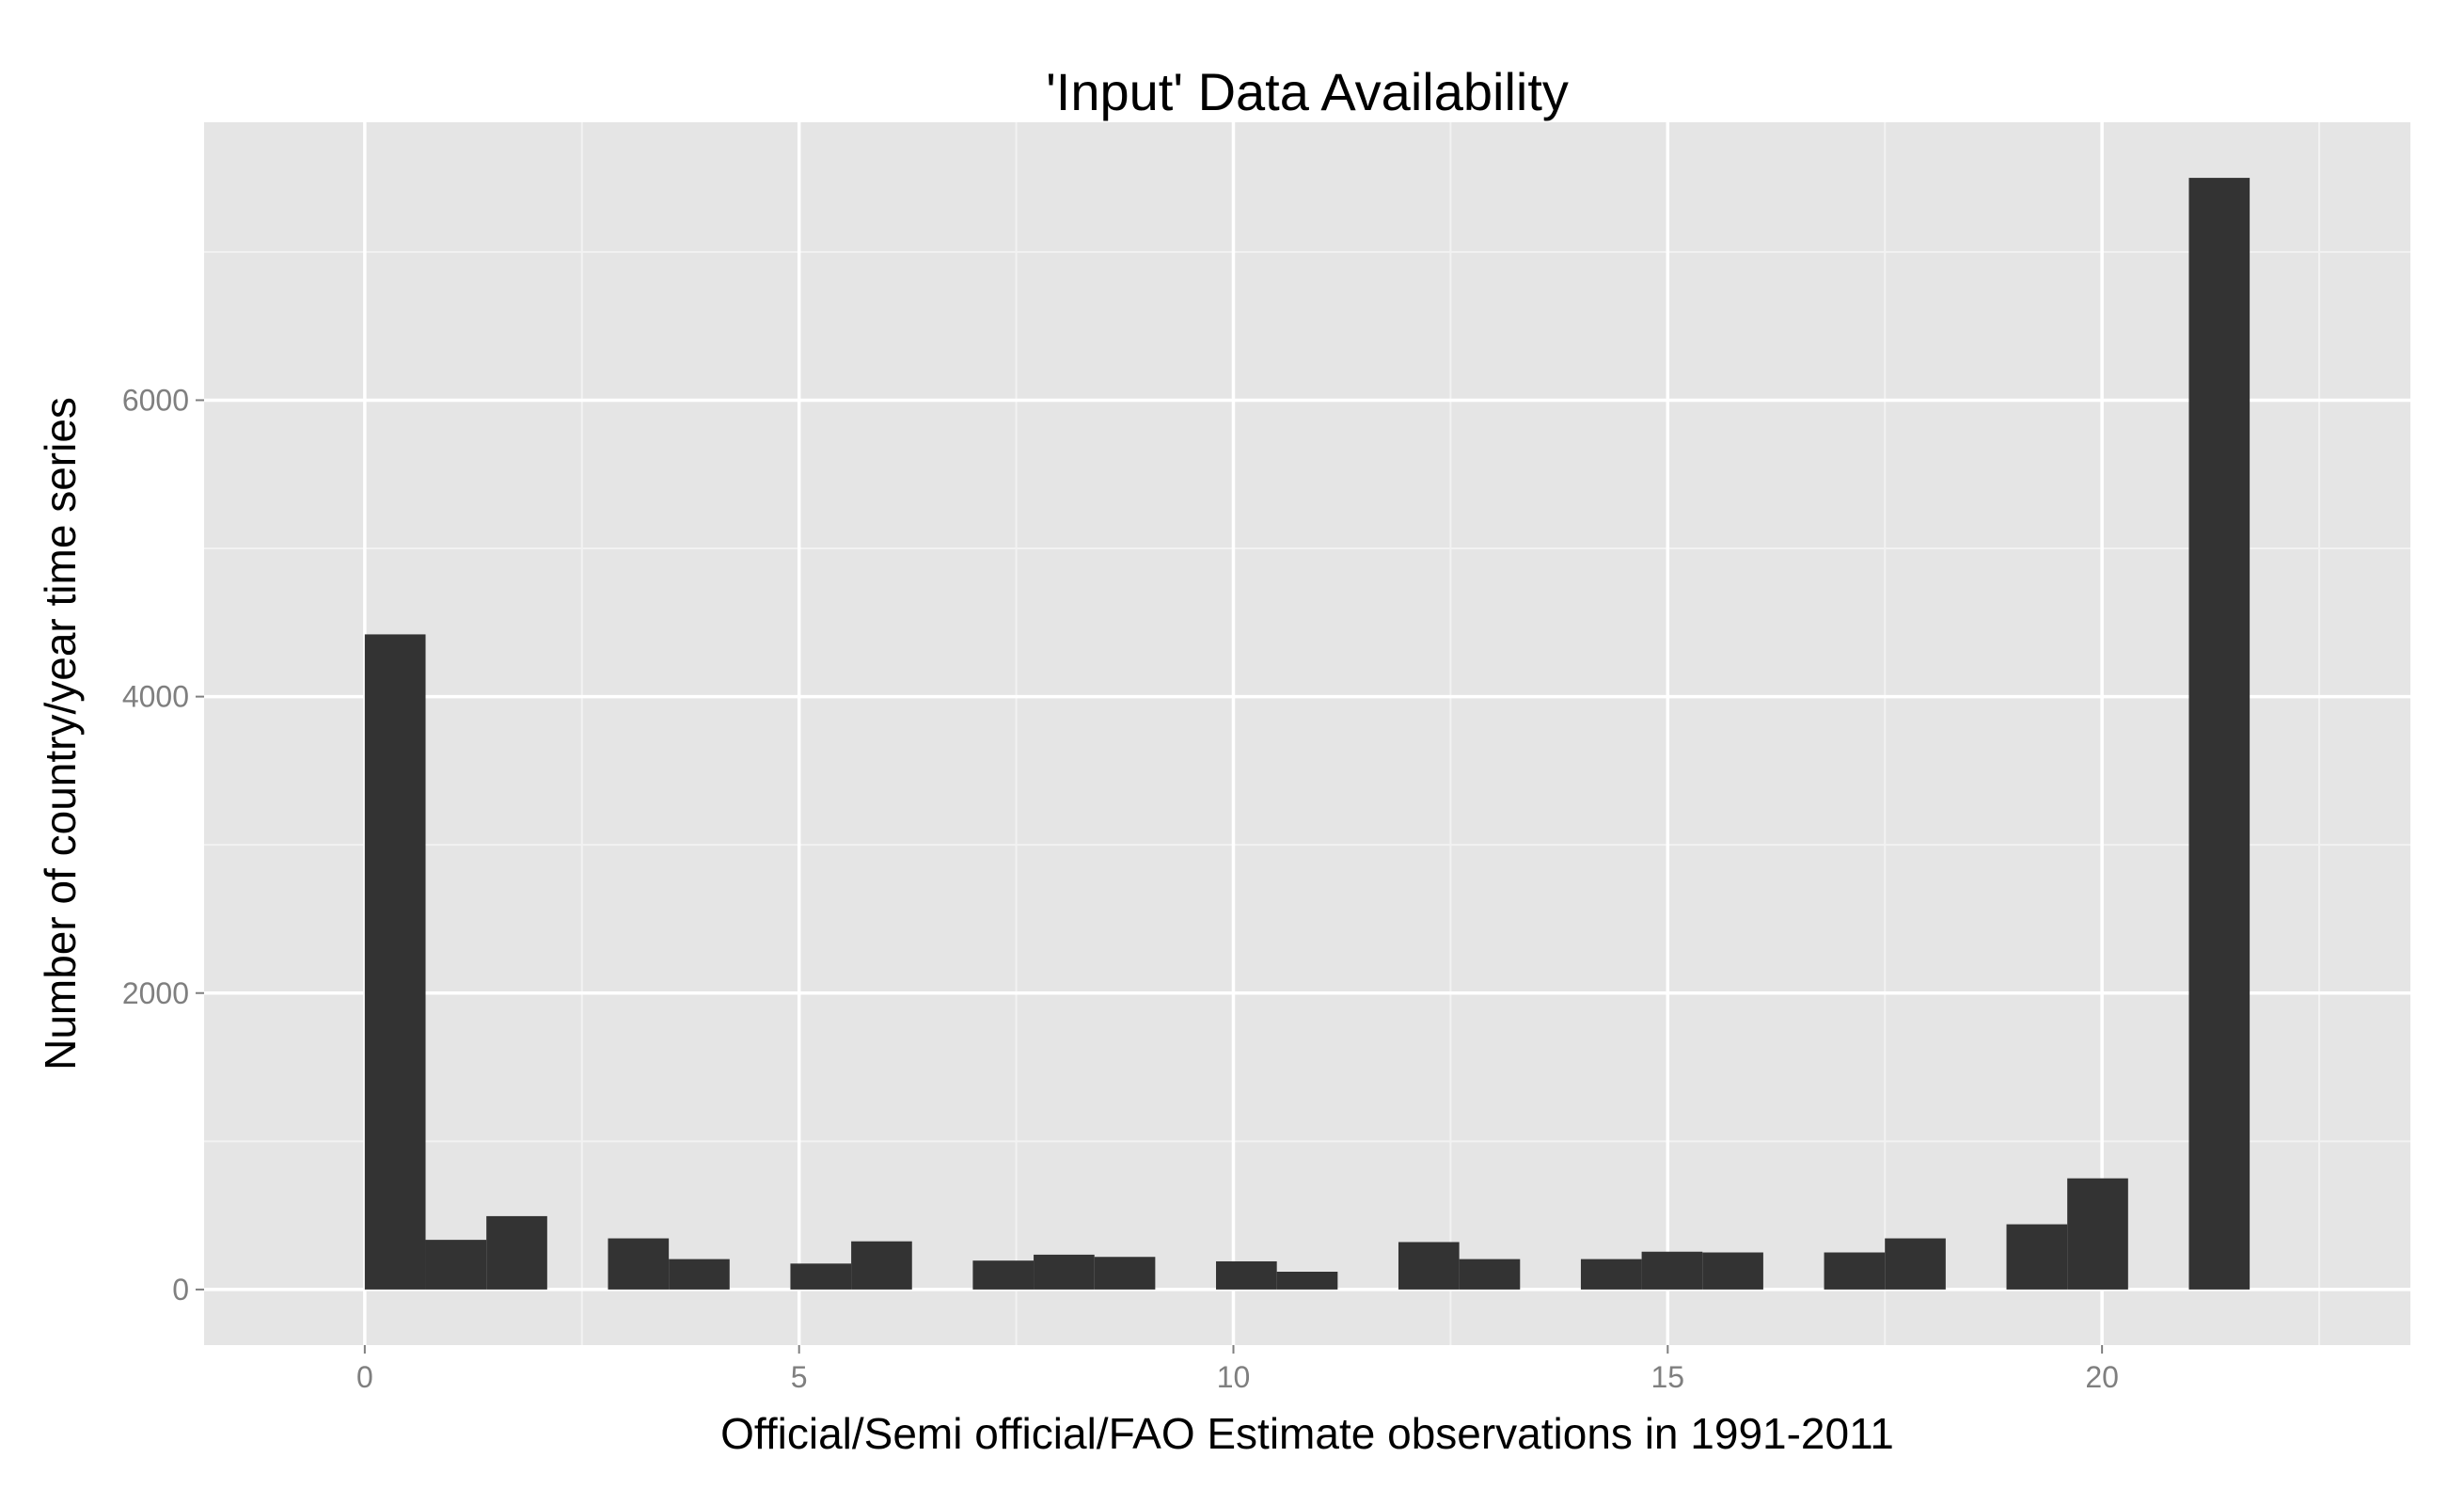  What do you see at coordinates (1307, 91) in the screenshot?
I see `chart-title: 'Input' Data Availability` at bounding box center [1307, 91].